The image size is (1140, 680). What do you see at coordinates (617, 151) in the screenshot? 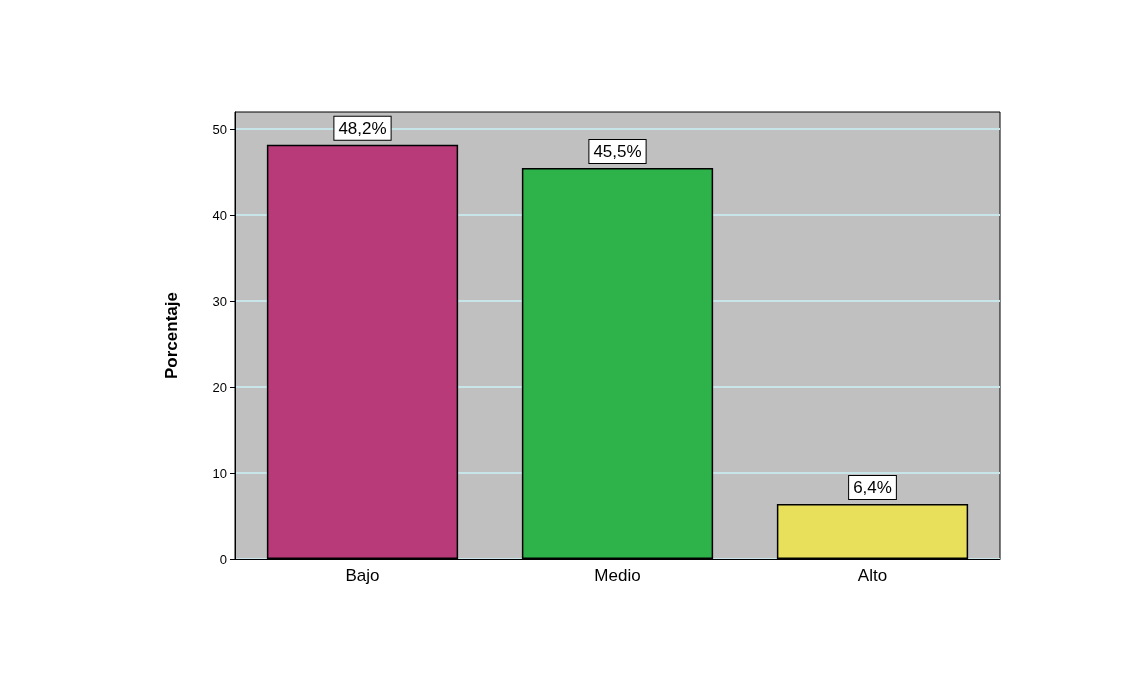
I see `data-label: 45,5%` at bounding box center [617, 151].